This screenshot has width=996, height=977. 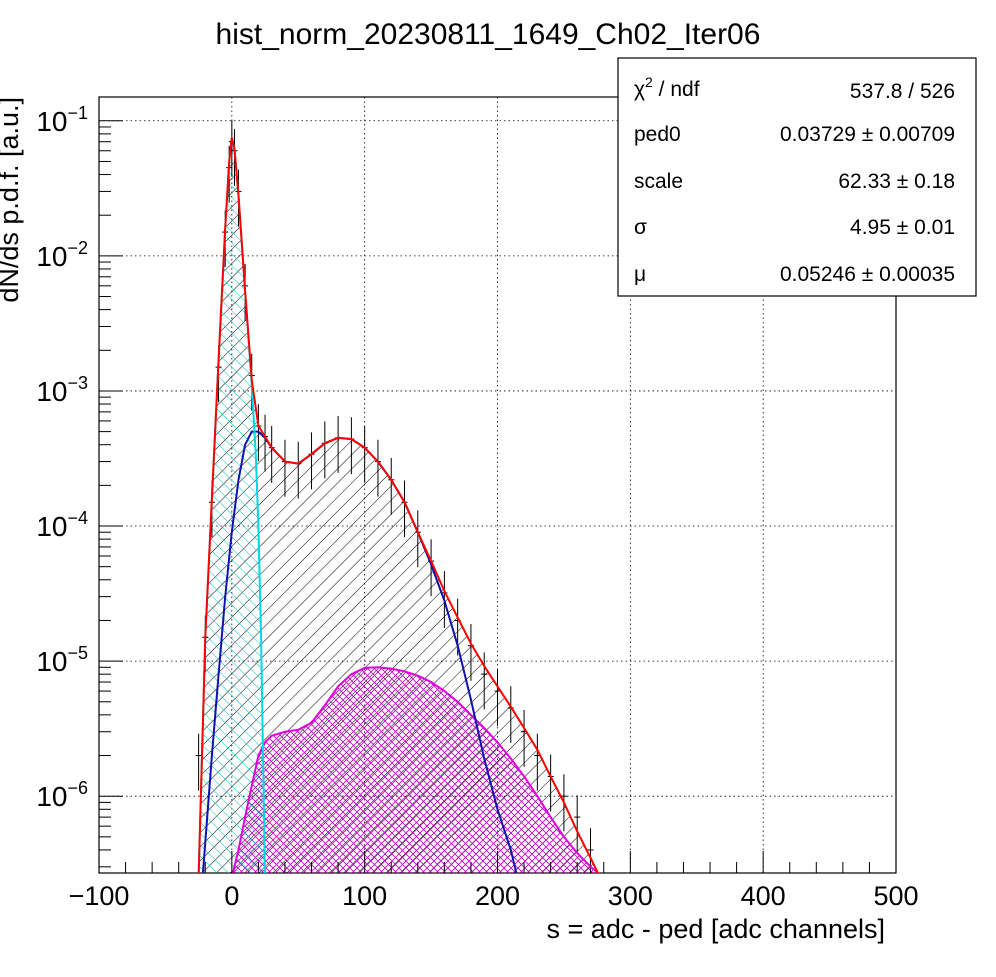 What do you see at coordinates (364, 896) in the screenshot?
I see `x-tick-label: 100` at bounding box center [364, 896].